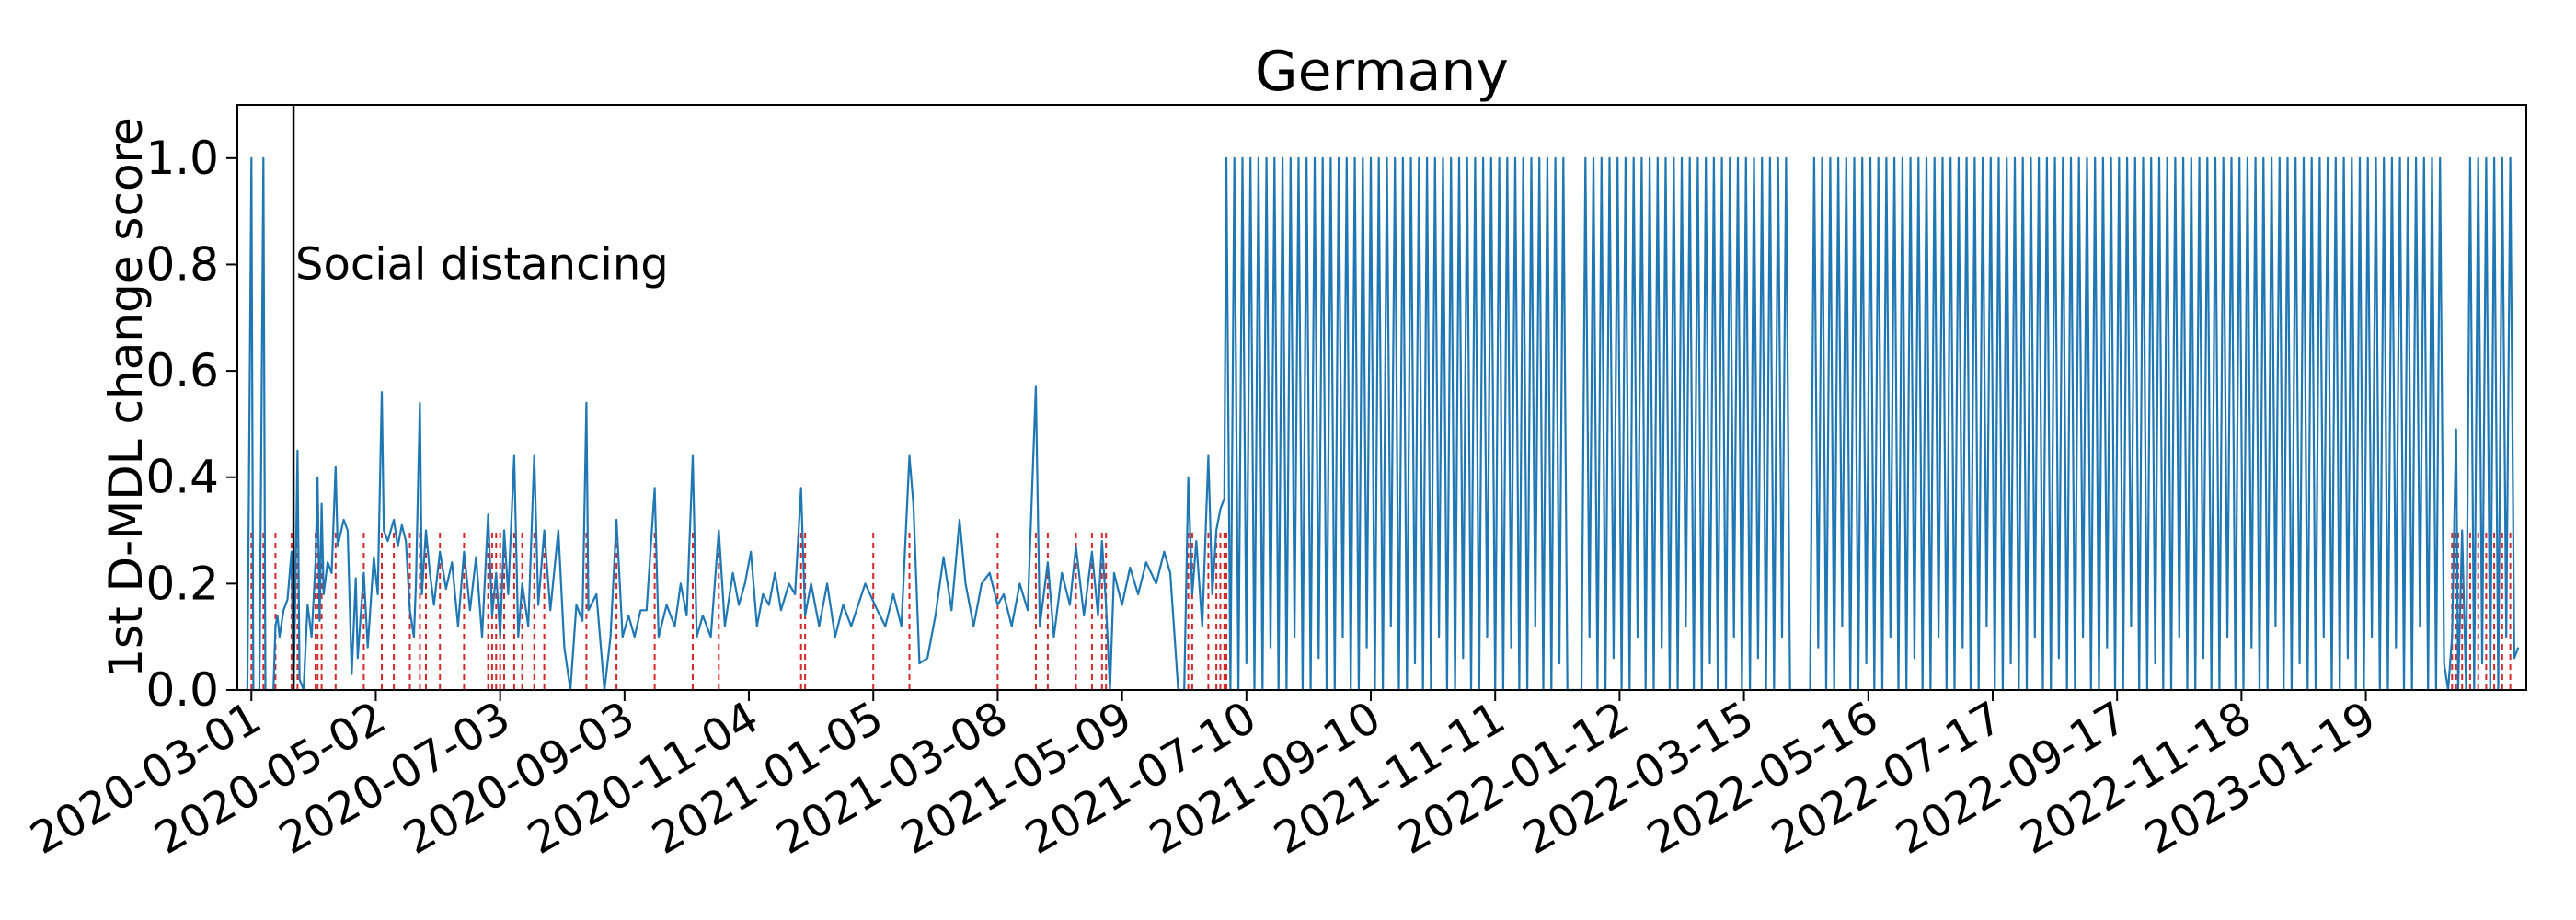 The height and width of the screenshot is (920, 2576). Describe the element at coordinates (182, 690) in the screenshot. I see `y-tick-label: 0.0` at that location.